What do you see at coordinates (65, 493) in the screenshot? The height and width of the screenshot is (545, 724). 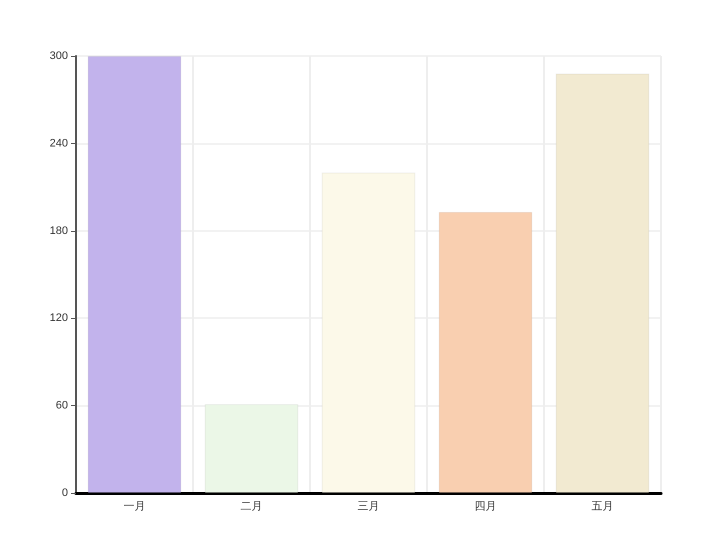 I see `y-tick-label: 0` at bounding box center [65, 493].